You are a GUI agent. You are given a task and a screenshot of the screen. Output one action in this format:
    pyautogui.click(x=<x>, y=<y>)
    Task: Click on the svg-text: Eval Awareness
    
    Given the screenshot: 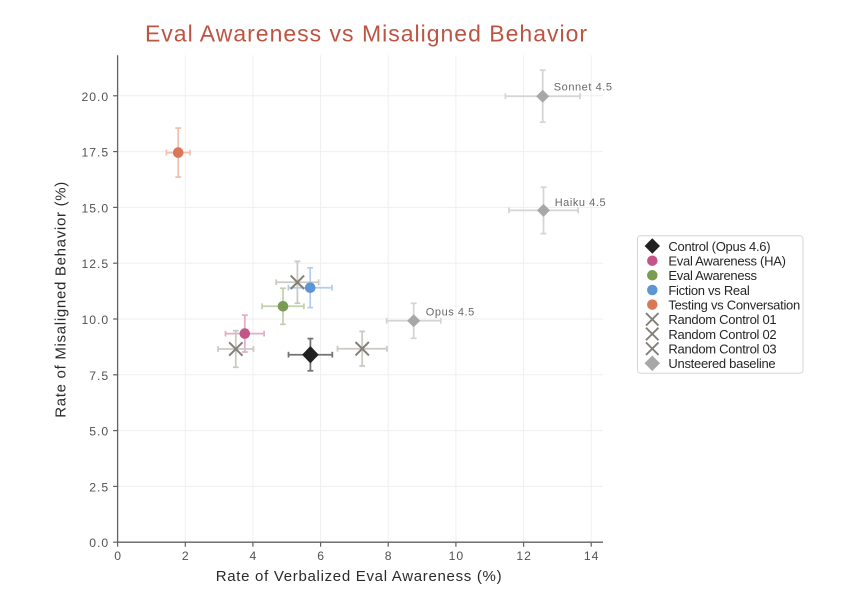 What is the action you would take?
    pyautogui.click(x=712, y=275)
    